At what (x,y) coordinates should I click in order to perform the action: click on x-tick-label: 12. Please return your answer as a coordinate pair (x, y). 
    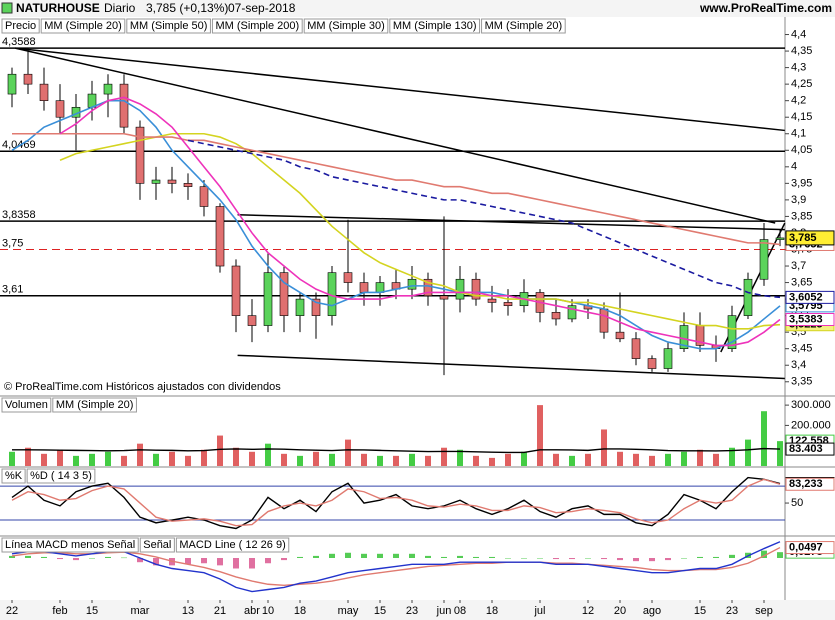
    Looking at the image, I should click on (588, 611).